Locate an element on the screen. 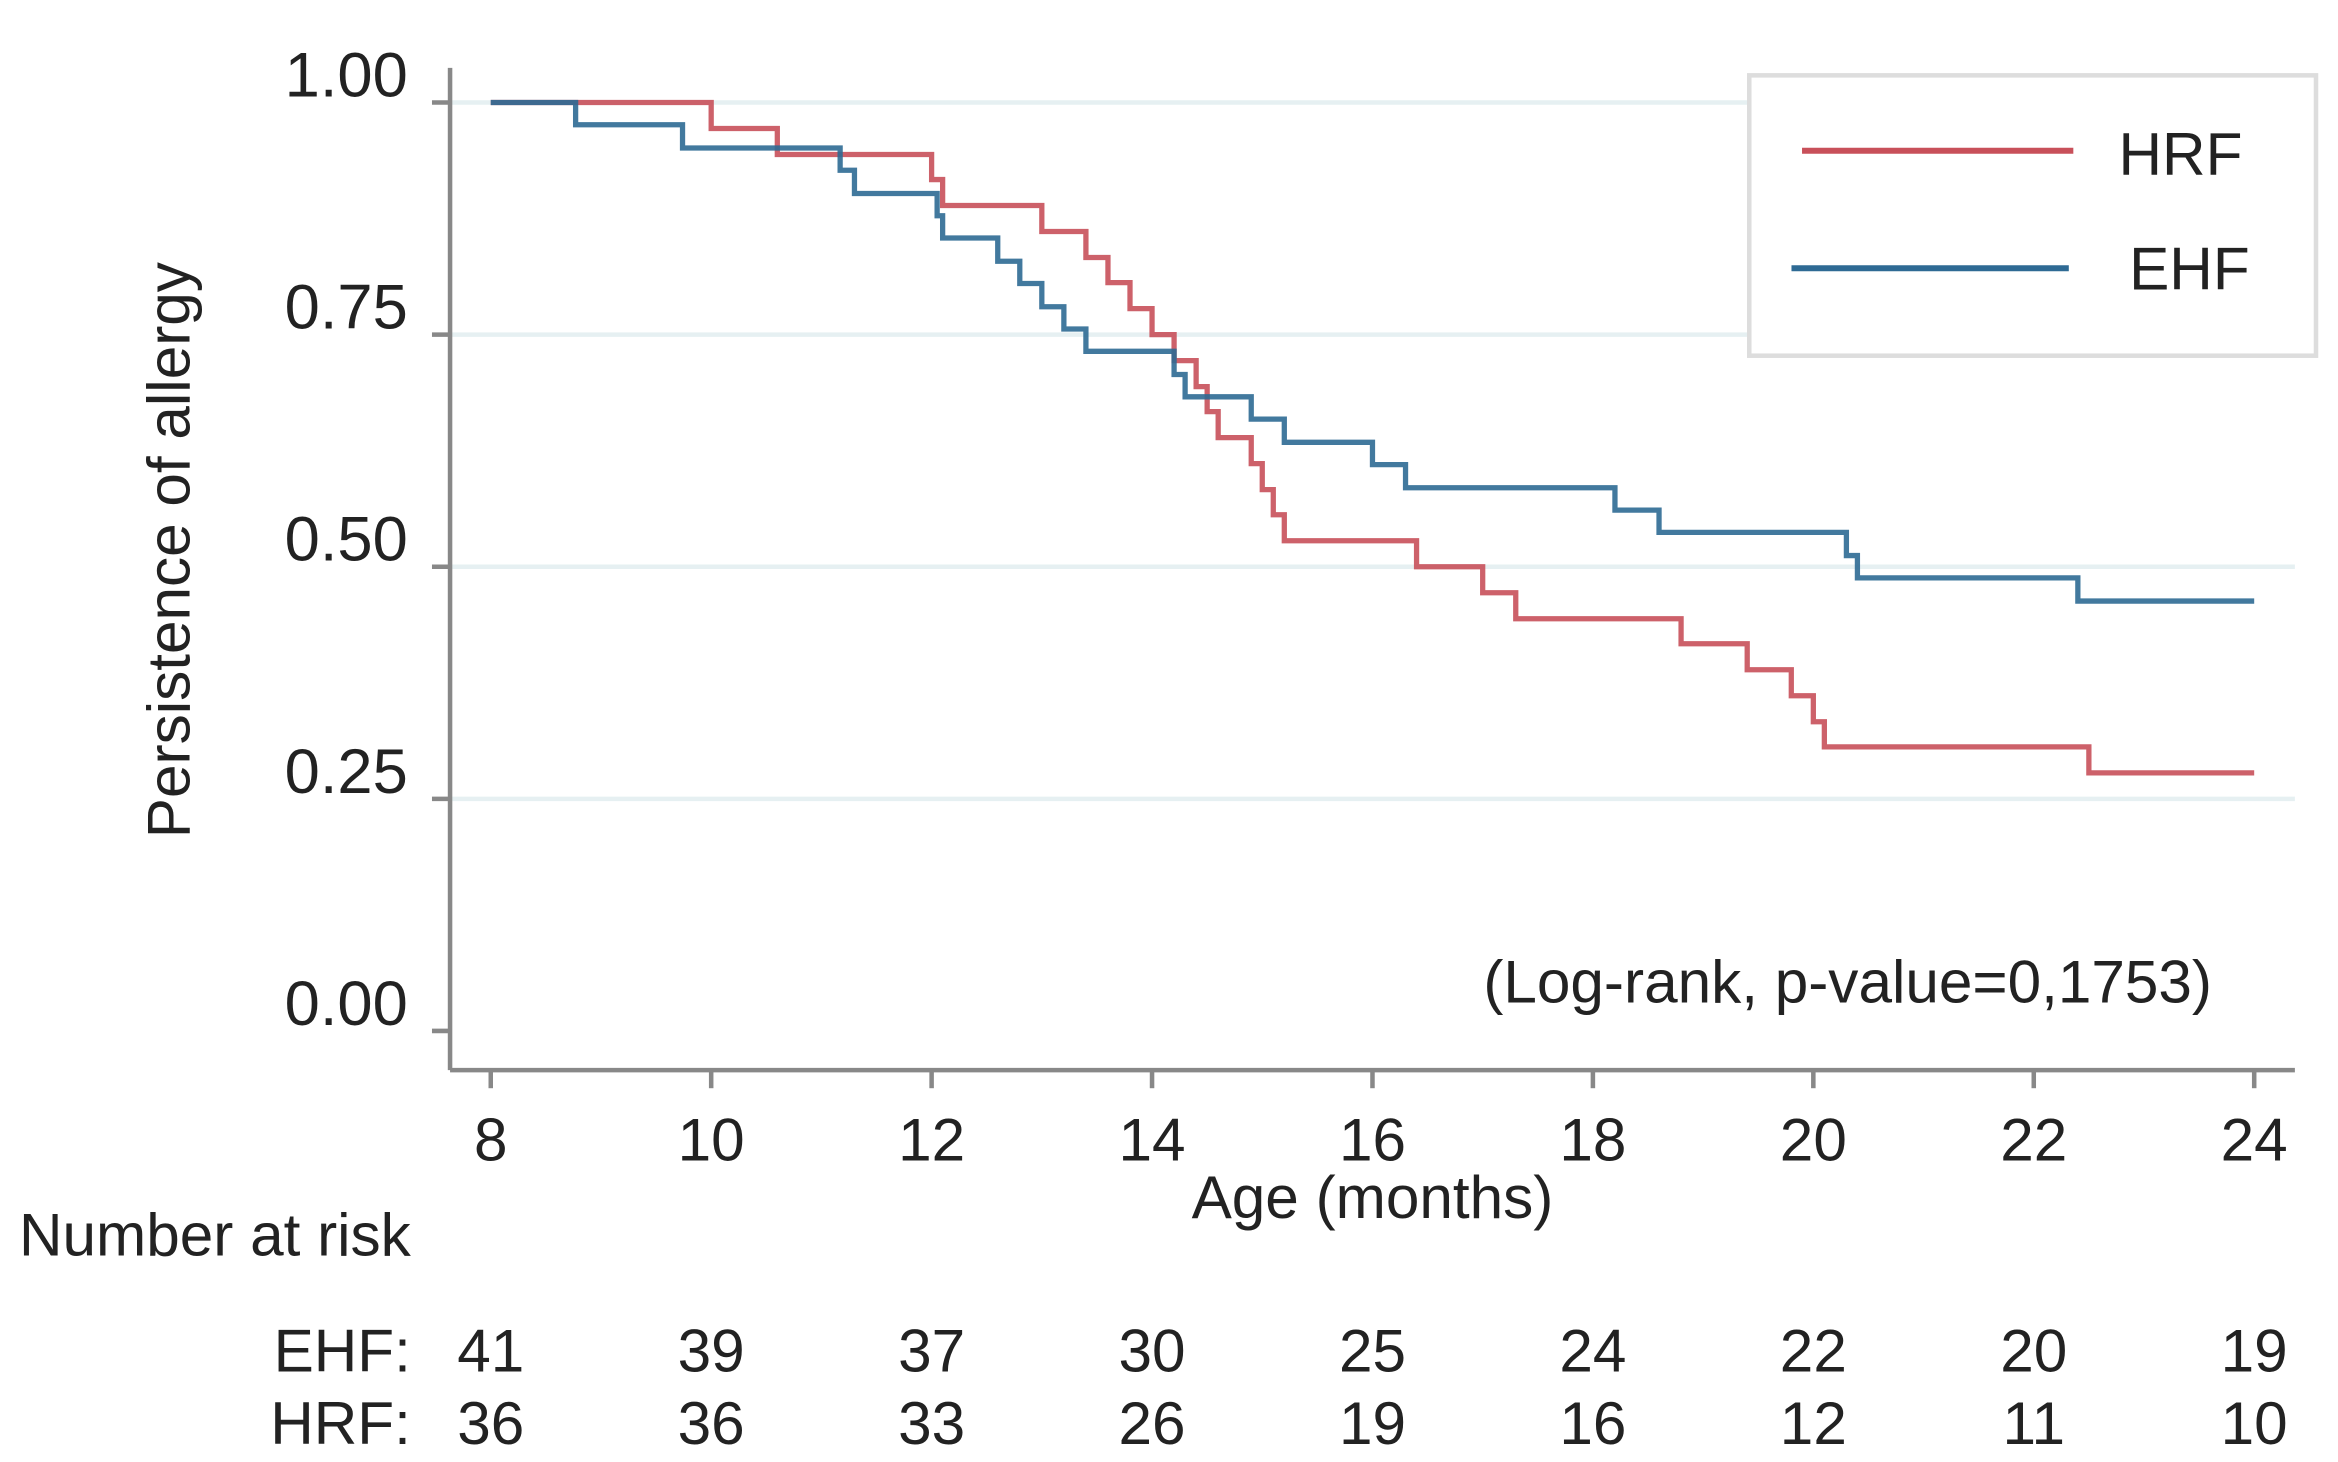 The image size is (2338, 1462). risk-value: 41 is located at coordinates (490, 1351).